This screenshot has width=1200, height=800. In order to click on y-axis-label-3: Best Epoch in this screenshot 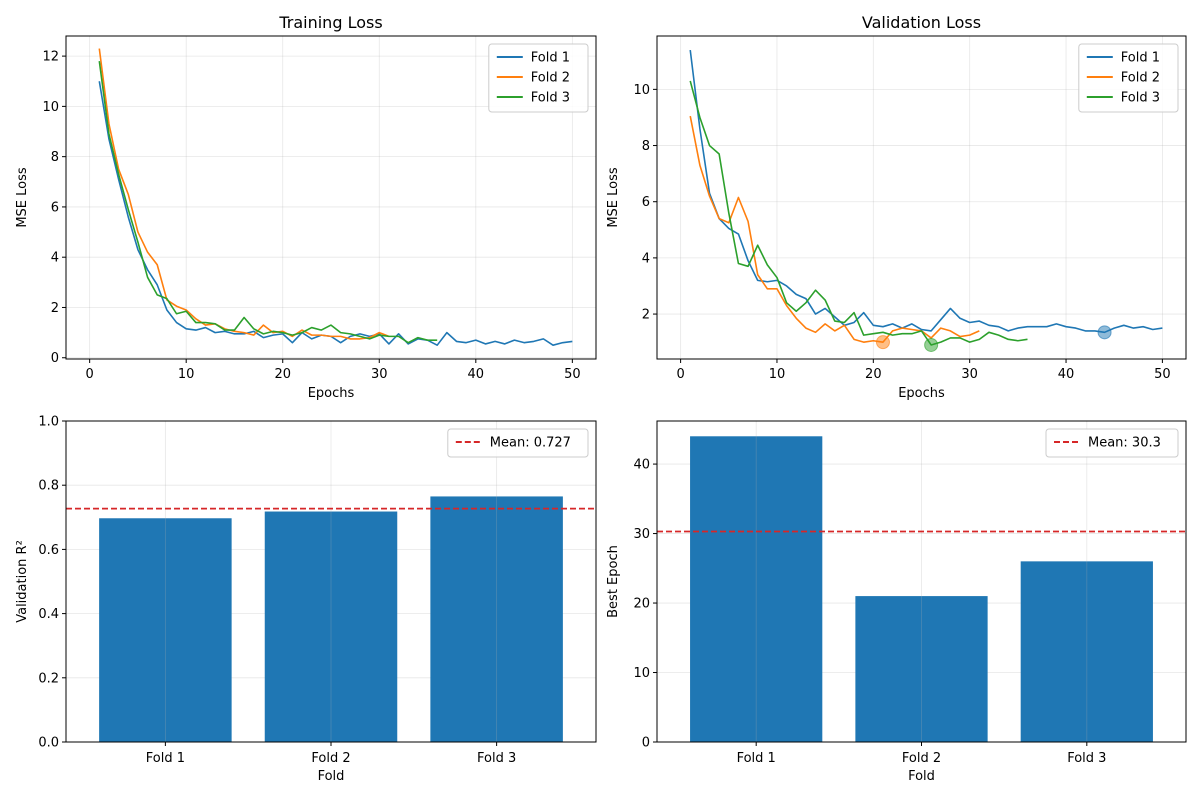, I will do `click(613, 581)`.